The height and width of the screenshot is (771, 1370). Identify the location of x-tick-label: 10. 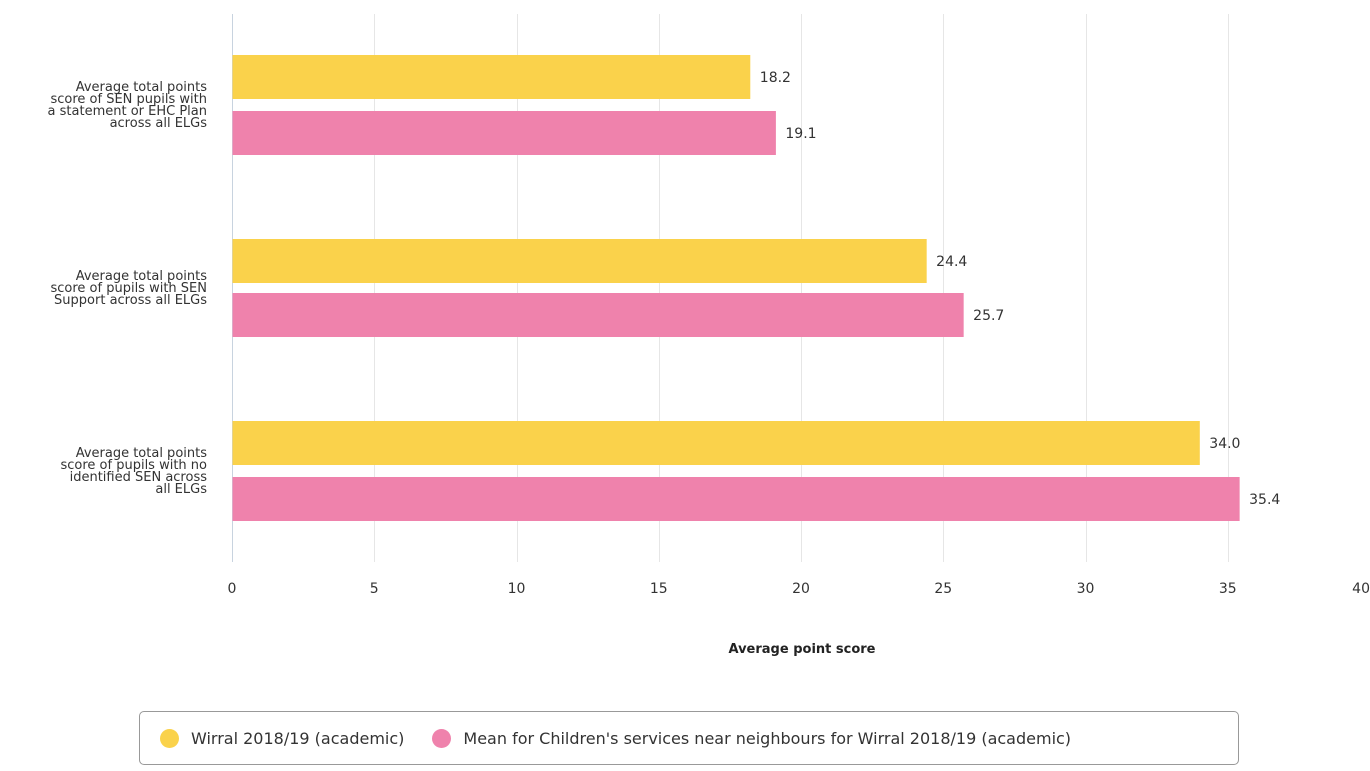
(517, 589).